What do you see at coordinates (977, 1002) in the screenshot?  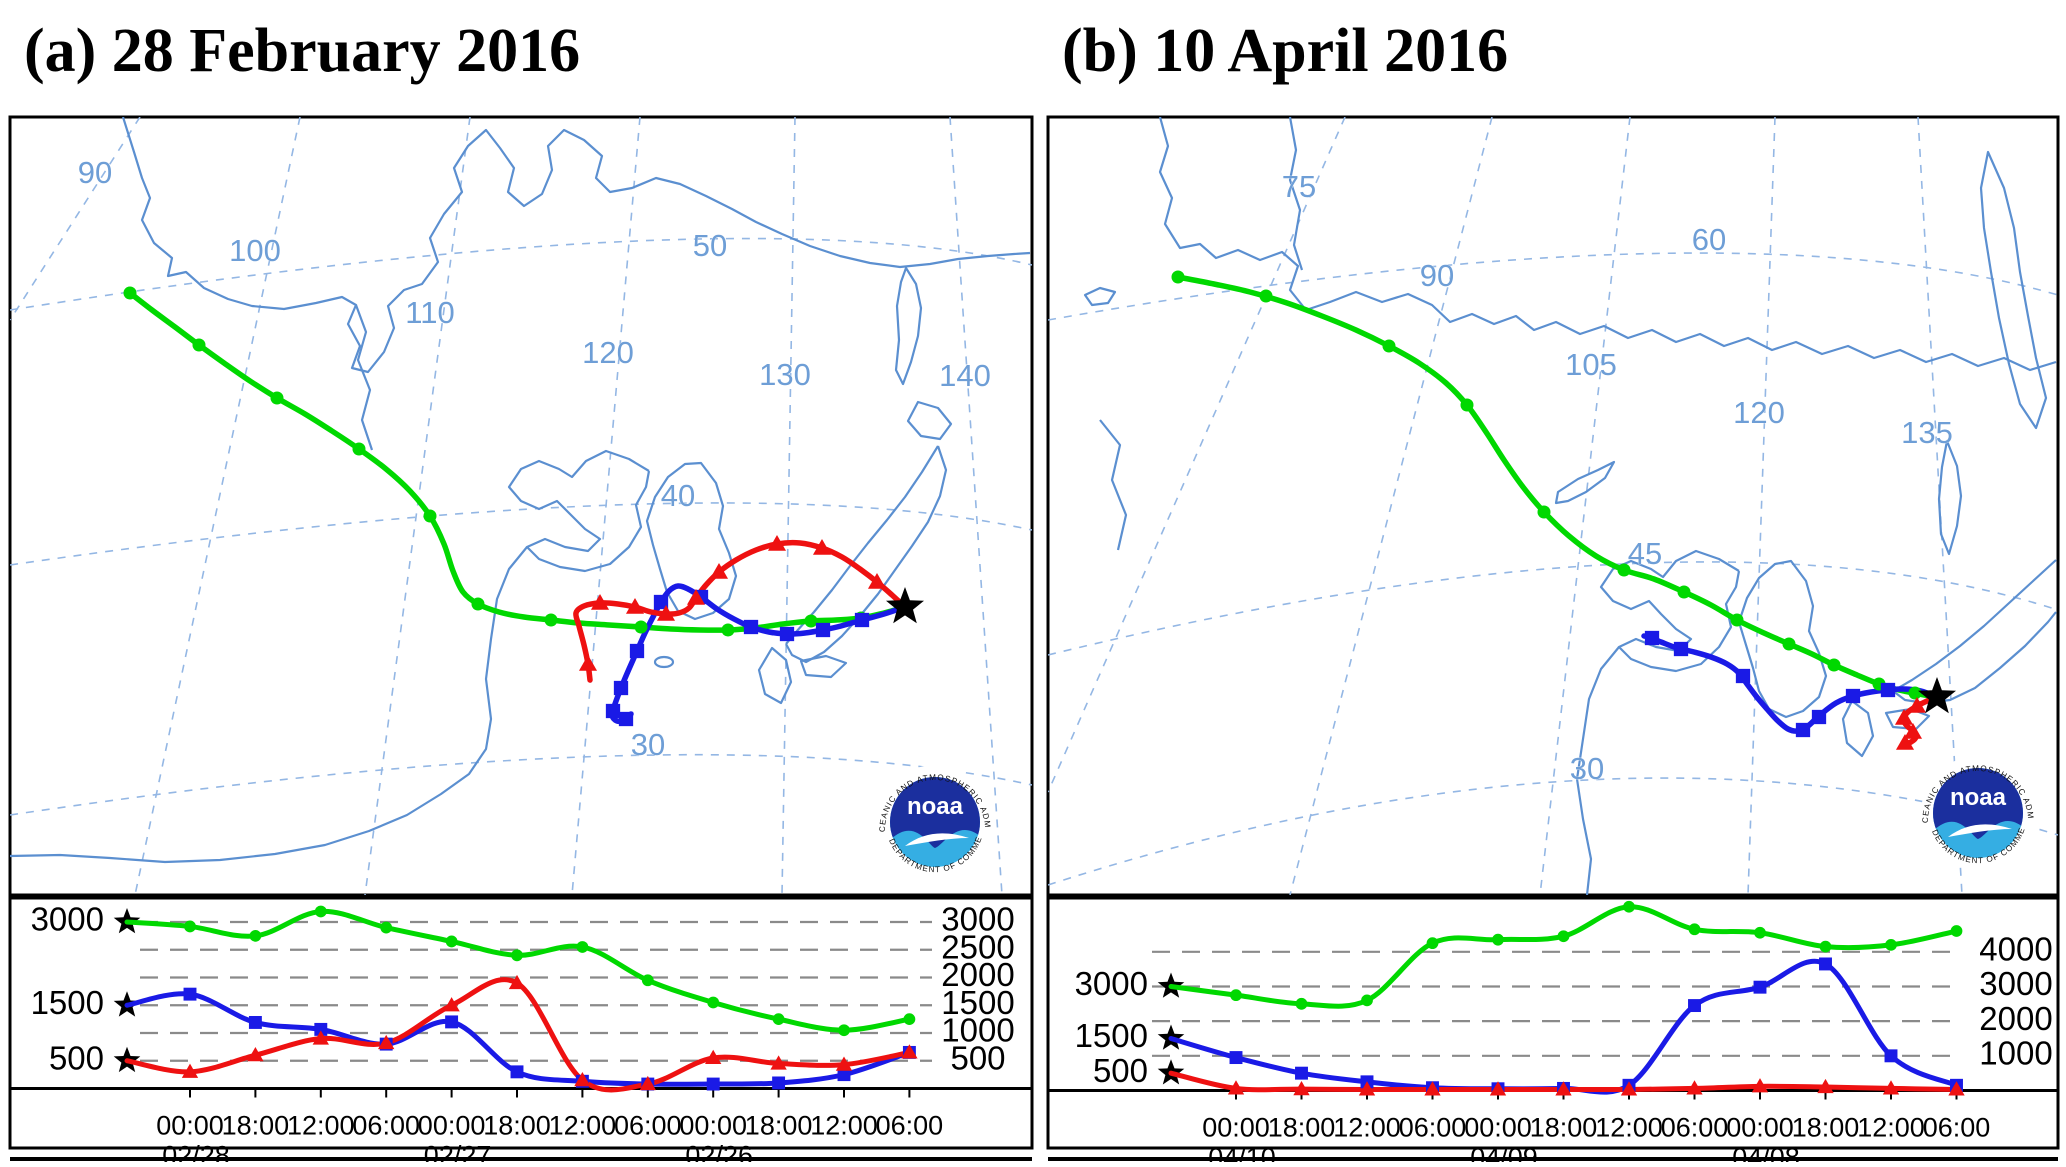 I see `right-axis-label: 1500` at bounding box center [977, 1002].